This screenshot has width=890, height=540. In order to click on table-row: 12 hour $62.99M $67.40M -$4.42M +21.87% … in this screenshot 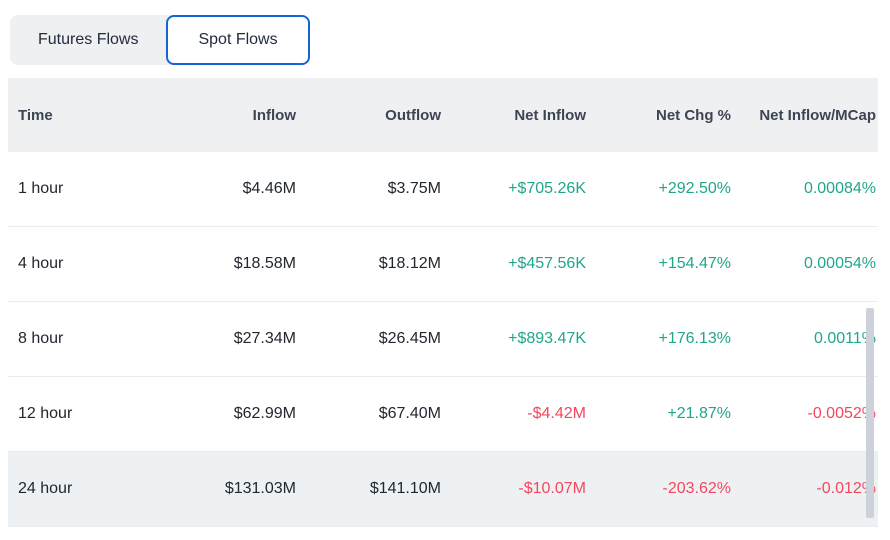, I will do `click(443, 414)`.